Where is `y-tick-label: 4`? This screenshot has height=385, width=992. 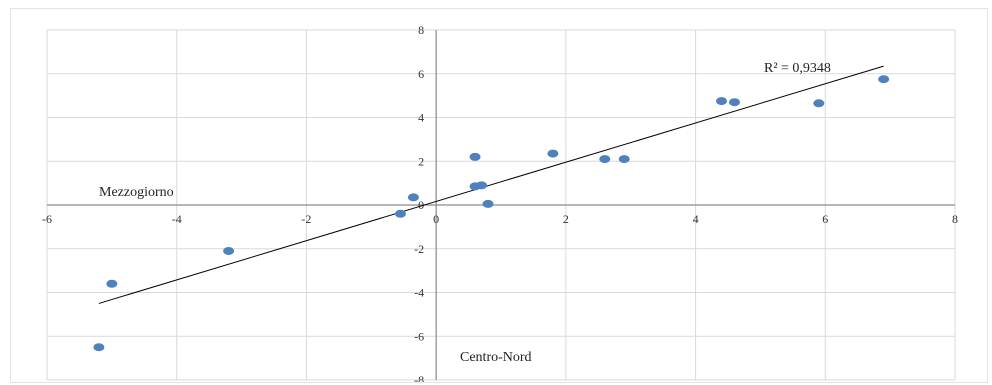
y-tick-label: 4 is located at coordinates (421, 118).